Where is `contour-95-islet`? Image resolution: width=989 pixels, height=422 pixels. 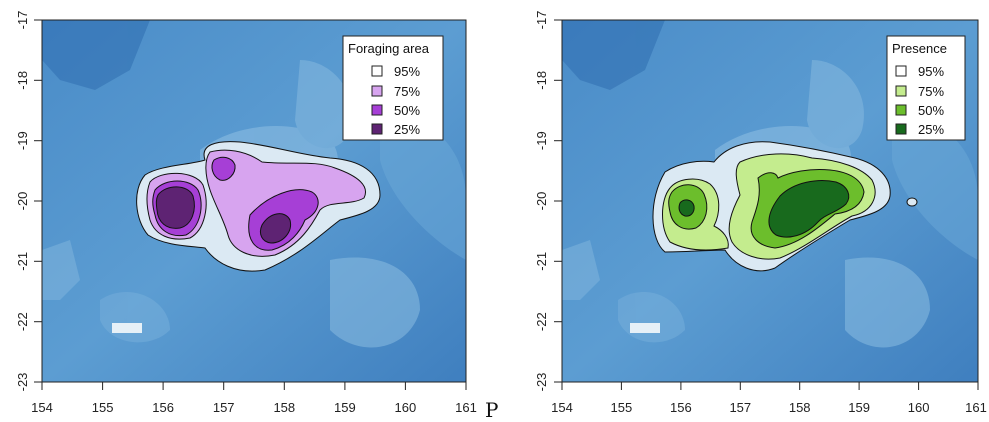
contour-95-islet is located at coordinates (912, 202).